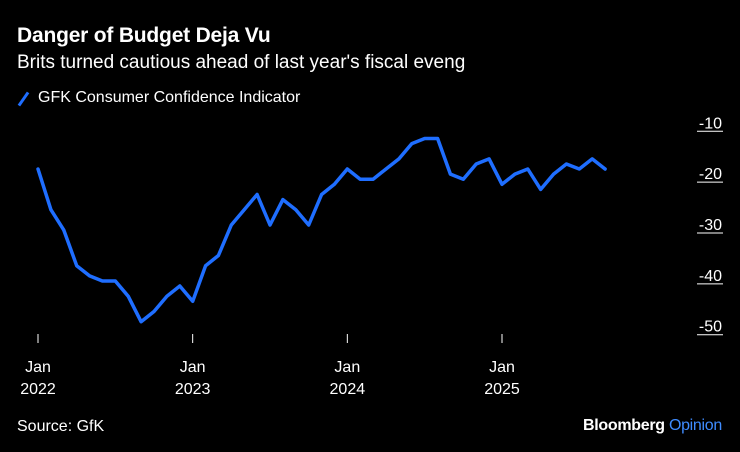 This screenshot has height=452, width=740. I want to click on y-tick-label: -30, so click(710, 225).